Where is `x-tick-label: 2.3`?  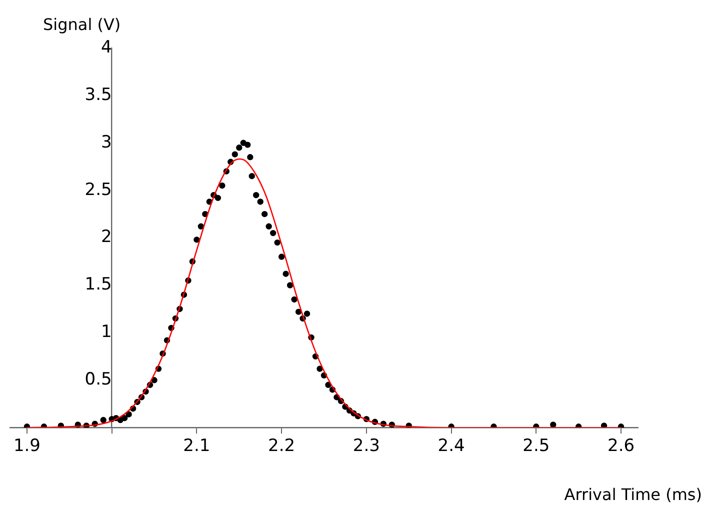 x-tick-label: 2.3 is located at coordinates (366, 446).